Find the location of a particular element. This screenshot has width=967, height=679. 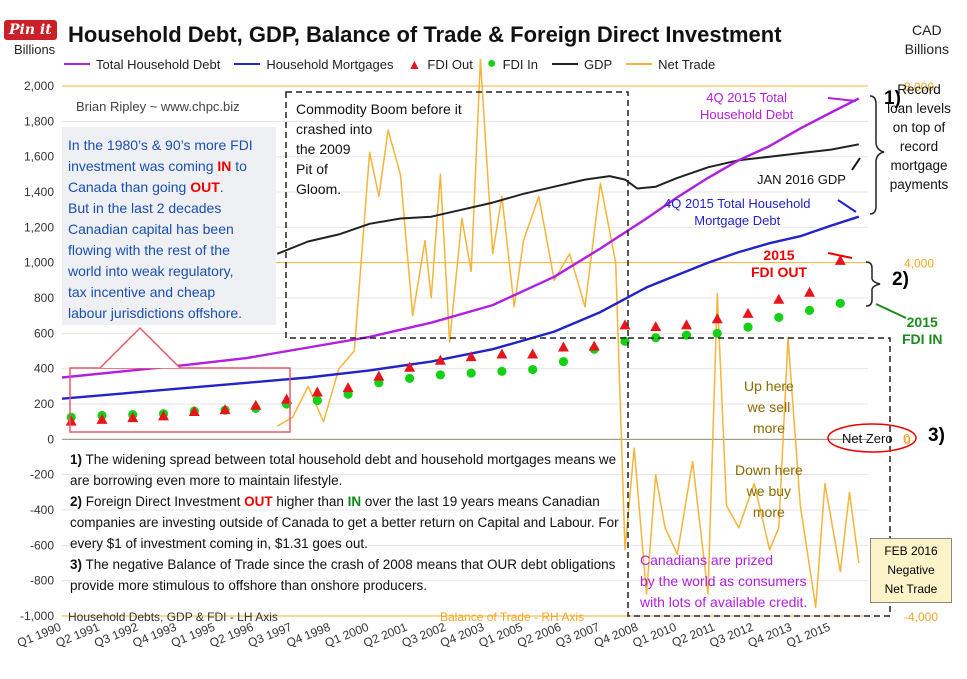

sell-note: Up here we sell more is located at coordinates (769, 407).